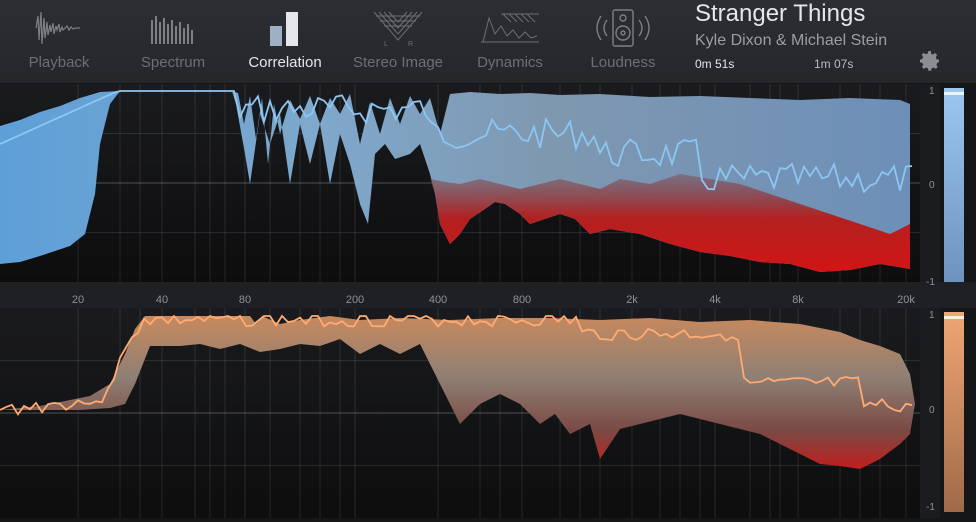 Image resolution: width=976 pixels, height=522 pixels. Describe the element at coordinates (954, 185) in the screenshot. I see `top-correlation-meter` at that location.